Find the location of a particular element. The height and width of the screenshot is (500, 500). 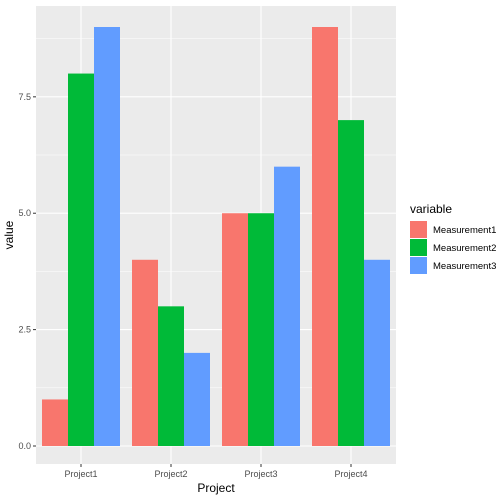

bar-measurement2-project2 is located at coordinates (171, 376).